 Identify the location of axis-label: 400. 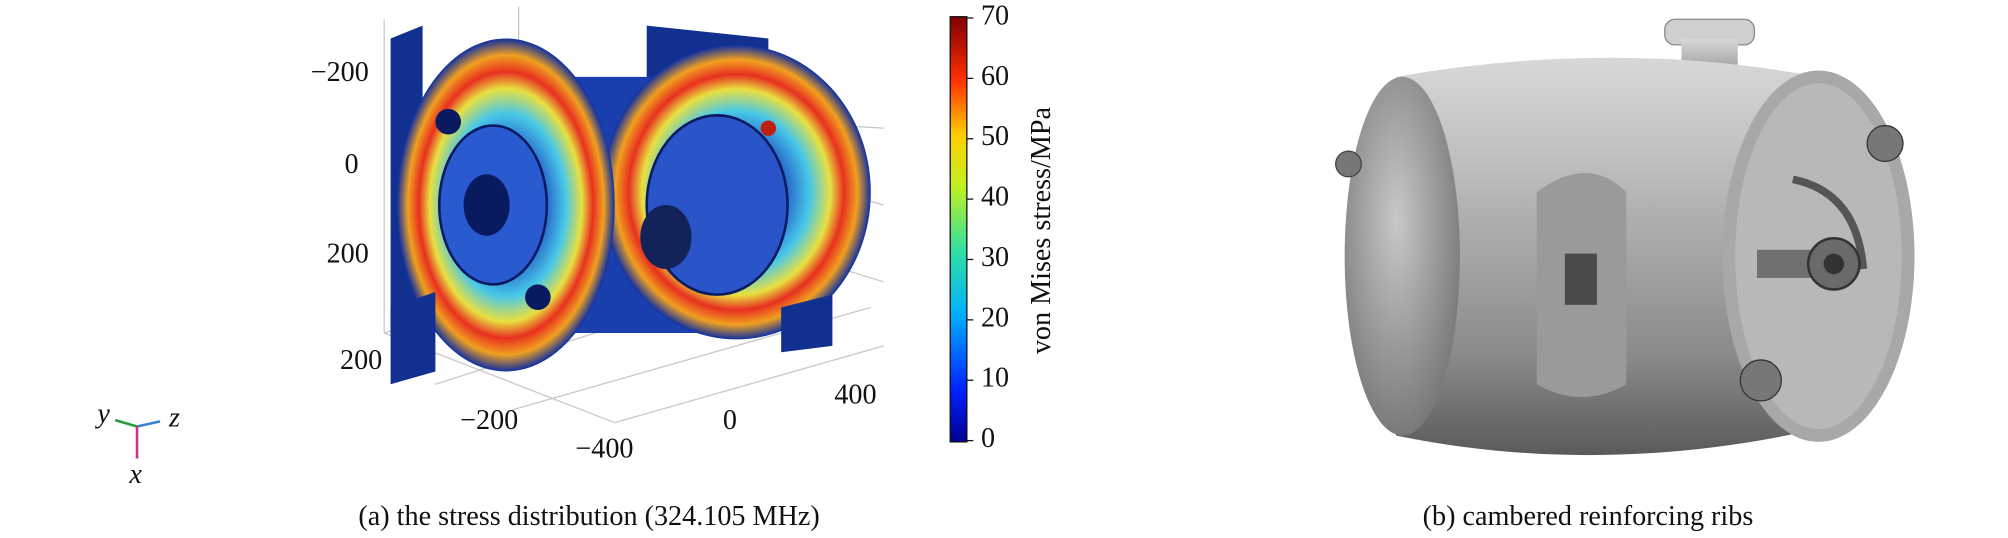
(855, 395).